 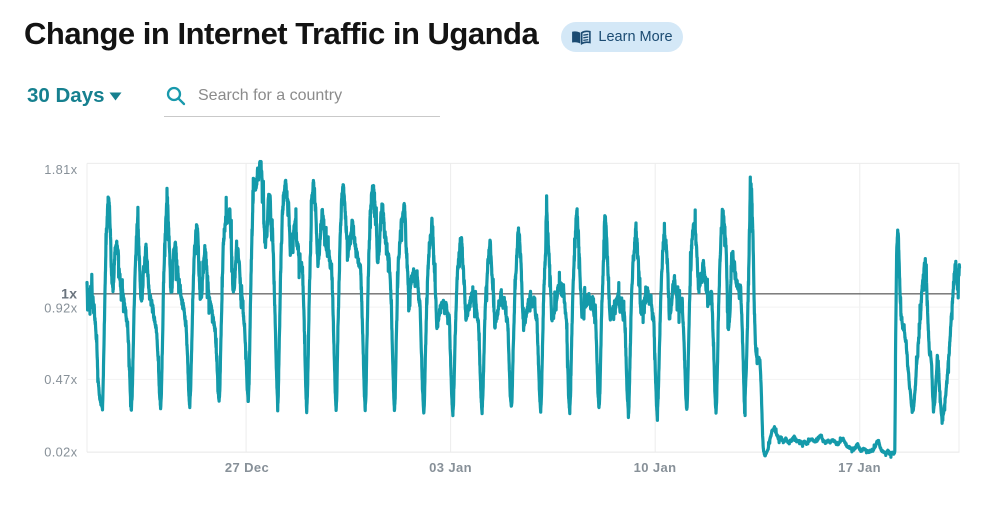 What do you see at coordinates (61, 308) in the screenshot?
I see `svg-text: 0.92x` at bounding box center [61, 308].